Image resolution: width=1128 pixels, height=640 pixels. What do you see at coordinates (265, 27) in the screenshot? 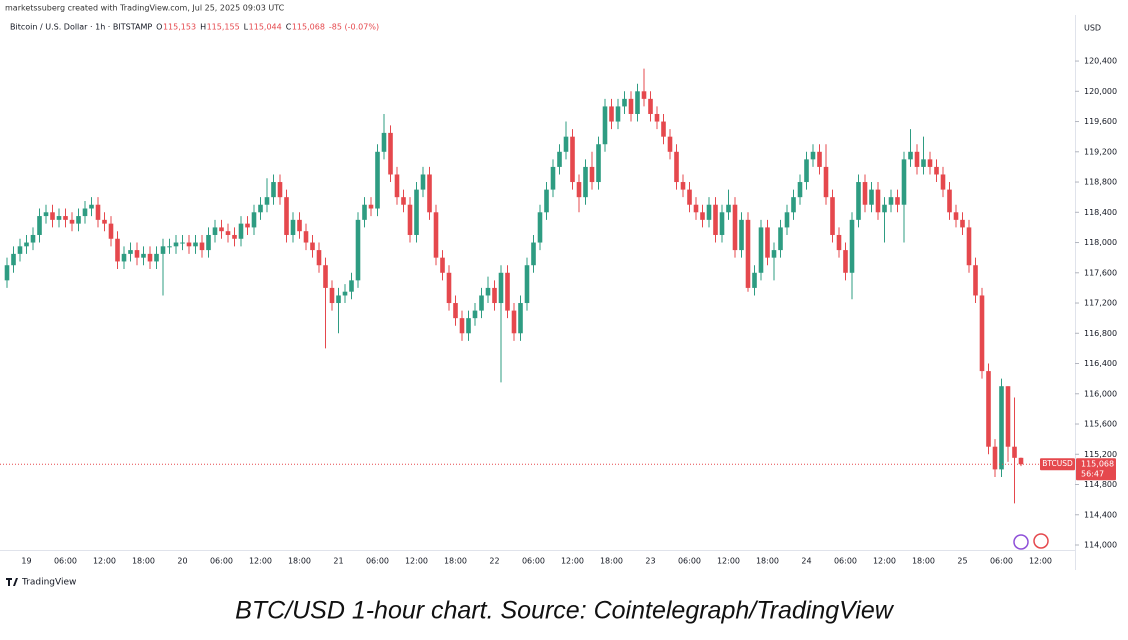
I see `legend-value: 115,044` at bounding box center [265, 27].